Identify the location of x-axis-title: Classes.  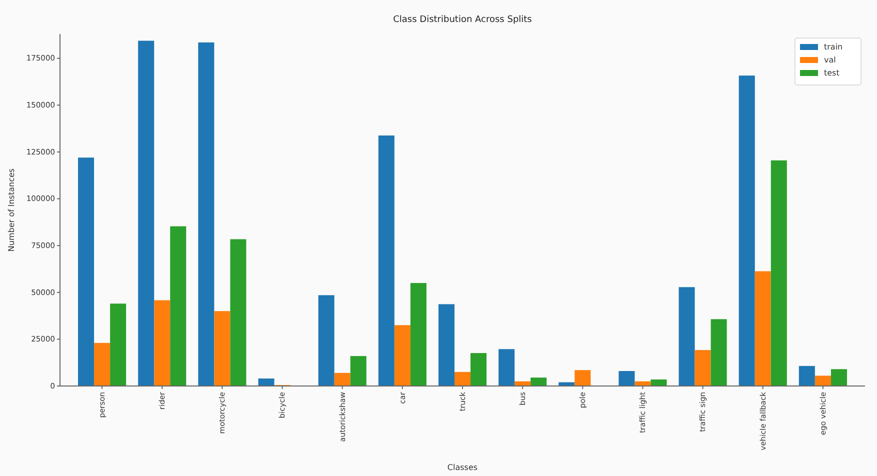
(462, 467).